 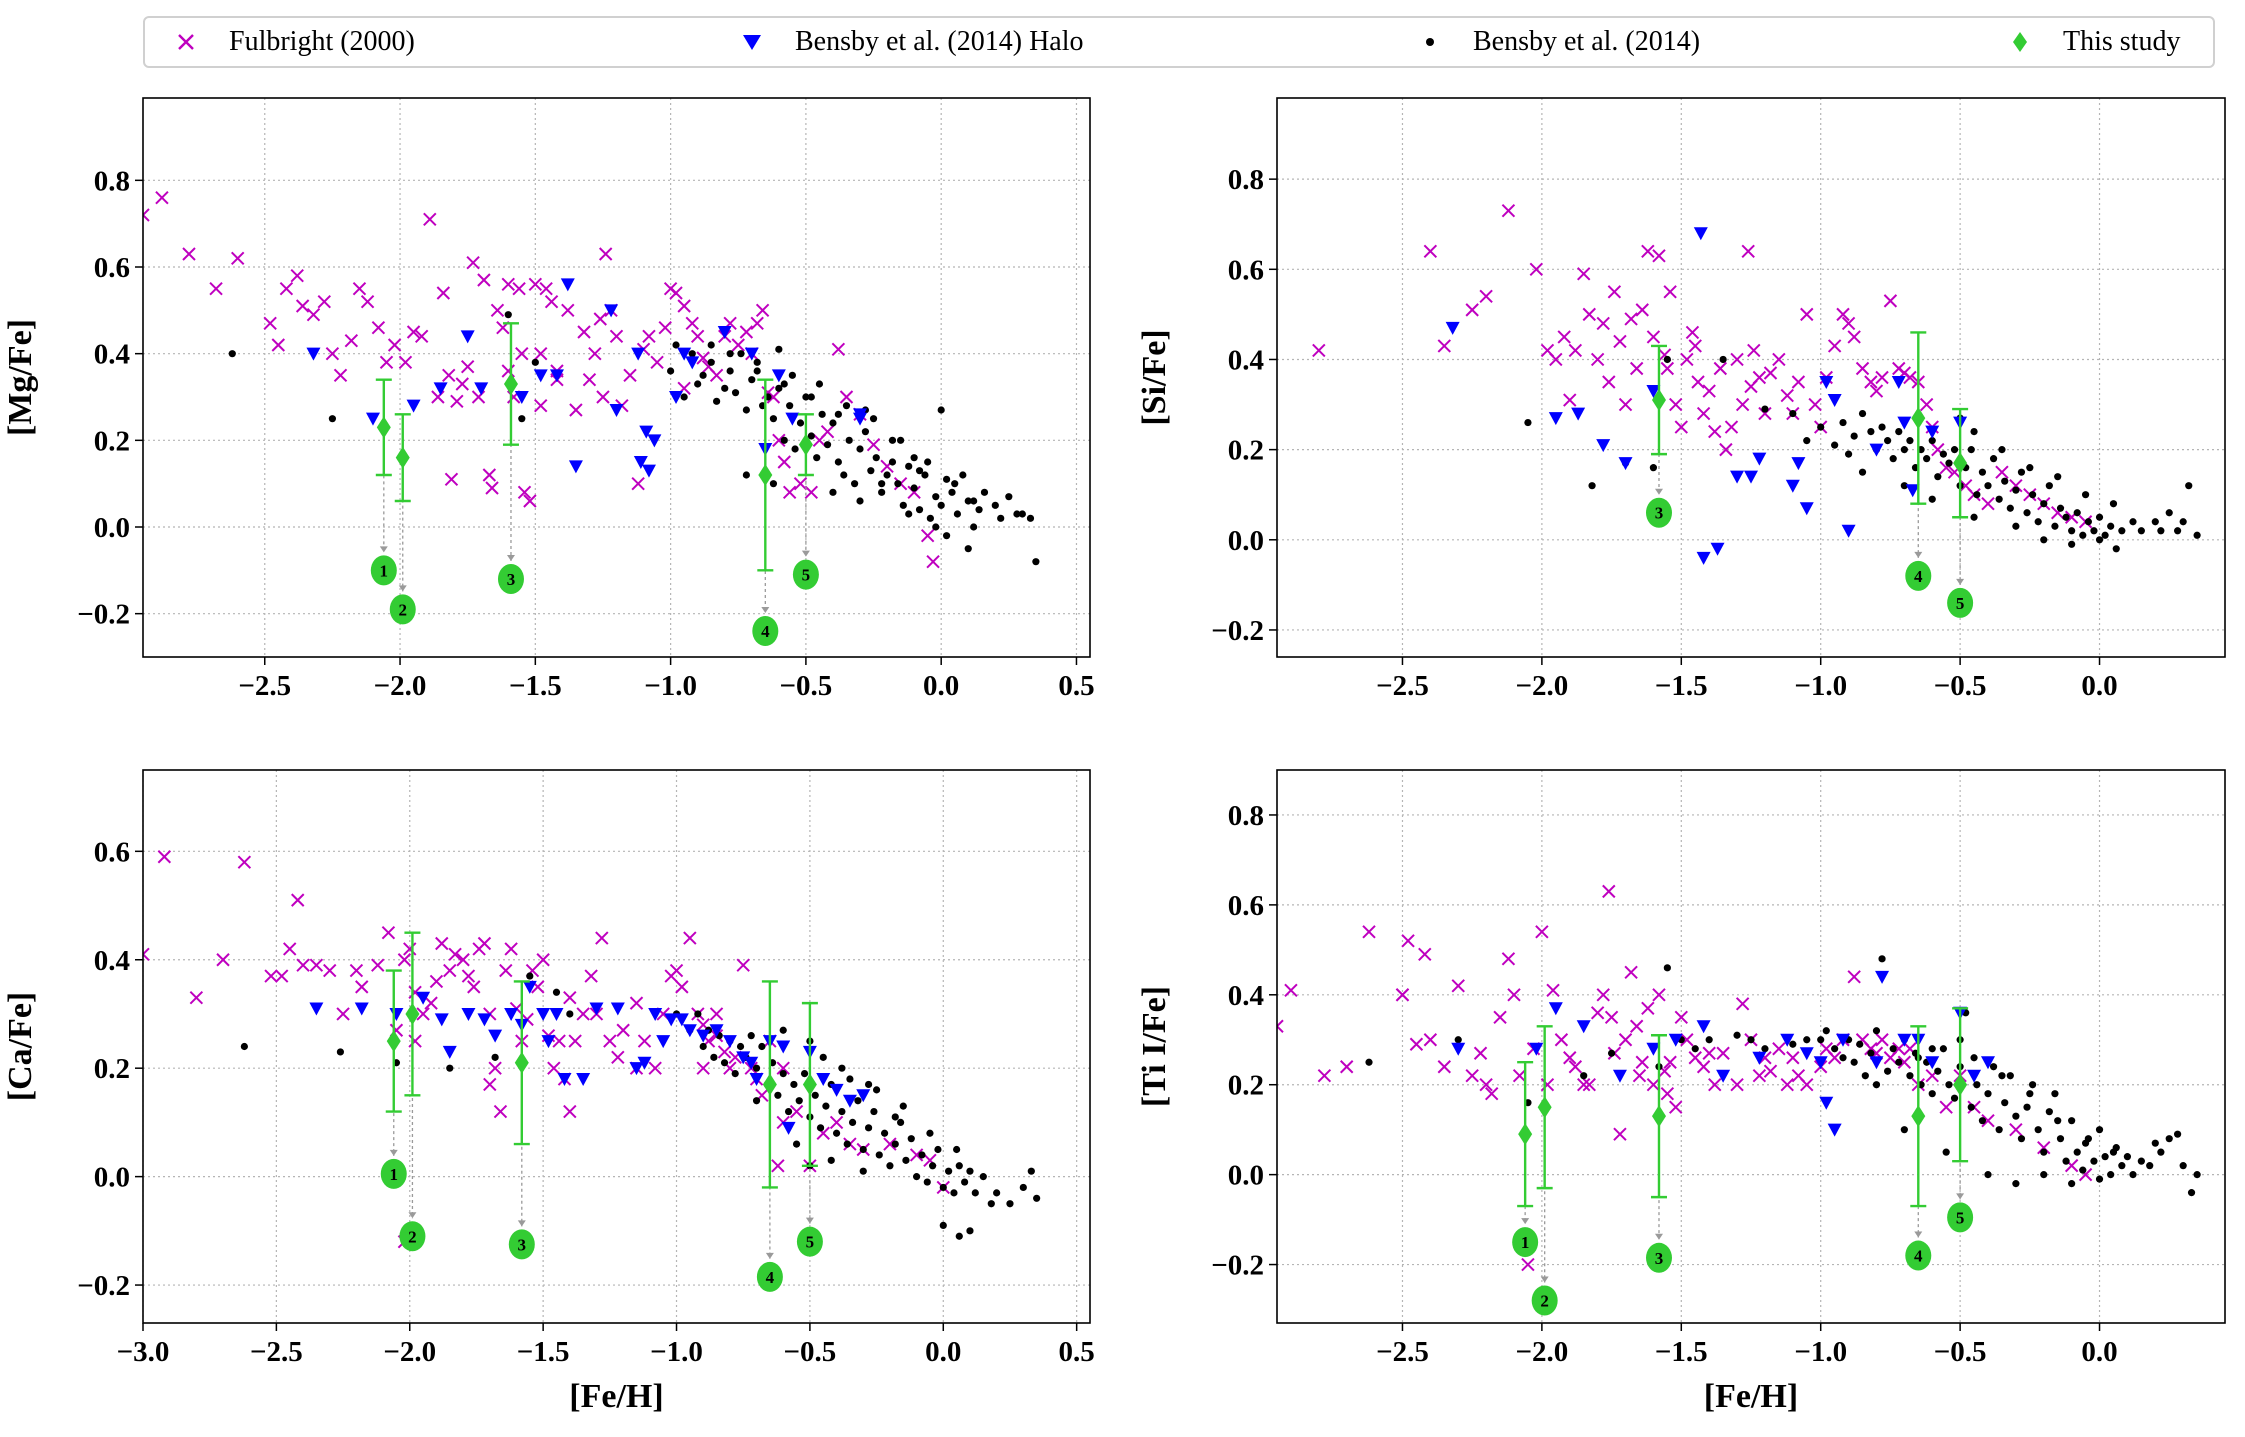 I want to click on dot-marker-icon, so click(x=1430, y=42).